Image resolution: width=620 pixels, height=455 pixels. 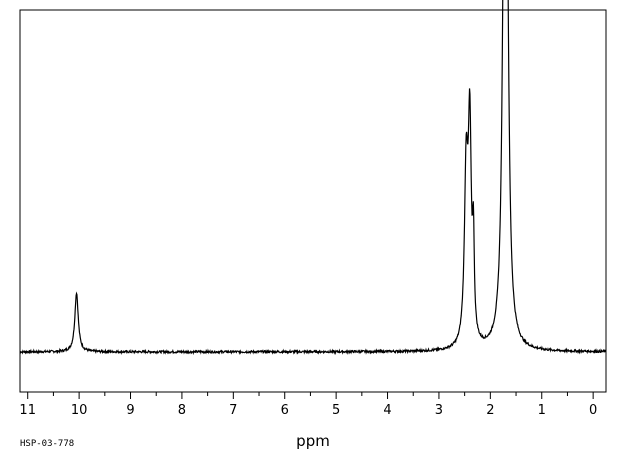 What do you see at coordinates (593, 410) in the screenshot?
I see `x-tick-label: 0` at bounding box center [593, 410].